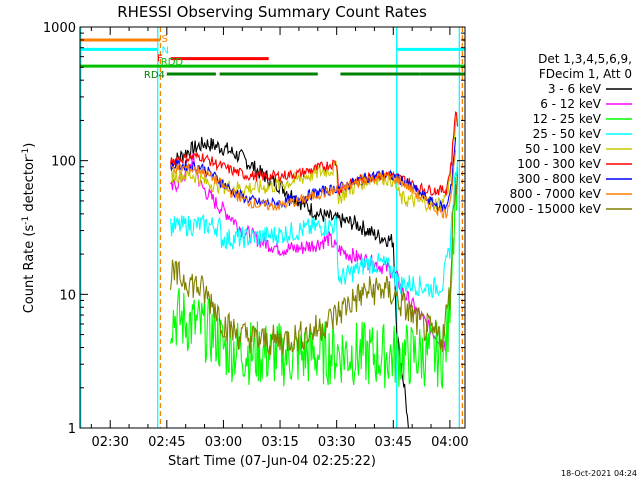 The image size is (640, 480). Describe the element at coordinates (599, 473) in the screenshot. I see `footer-date: 18-Oct-2021 04:24` at that location.